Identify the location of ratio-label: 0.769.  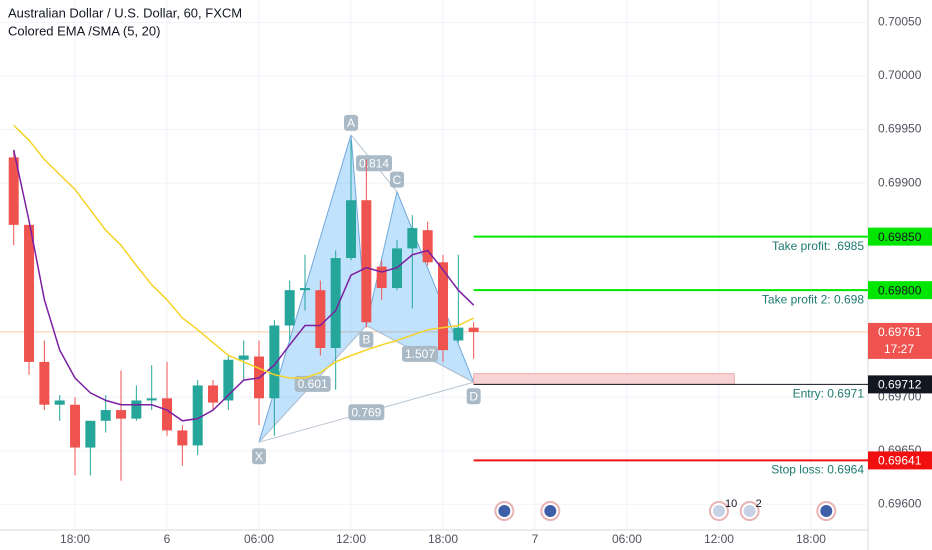
(366, 412).